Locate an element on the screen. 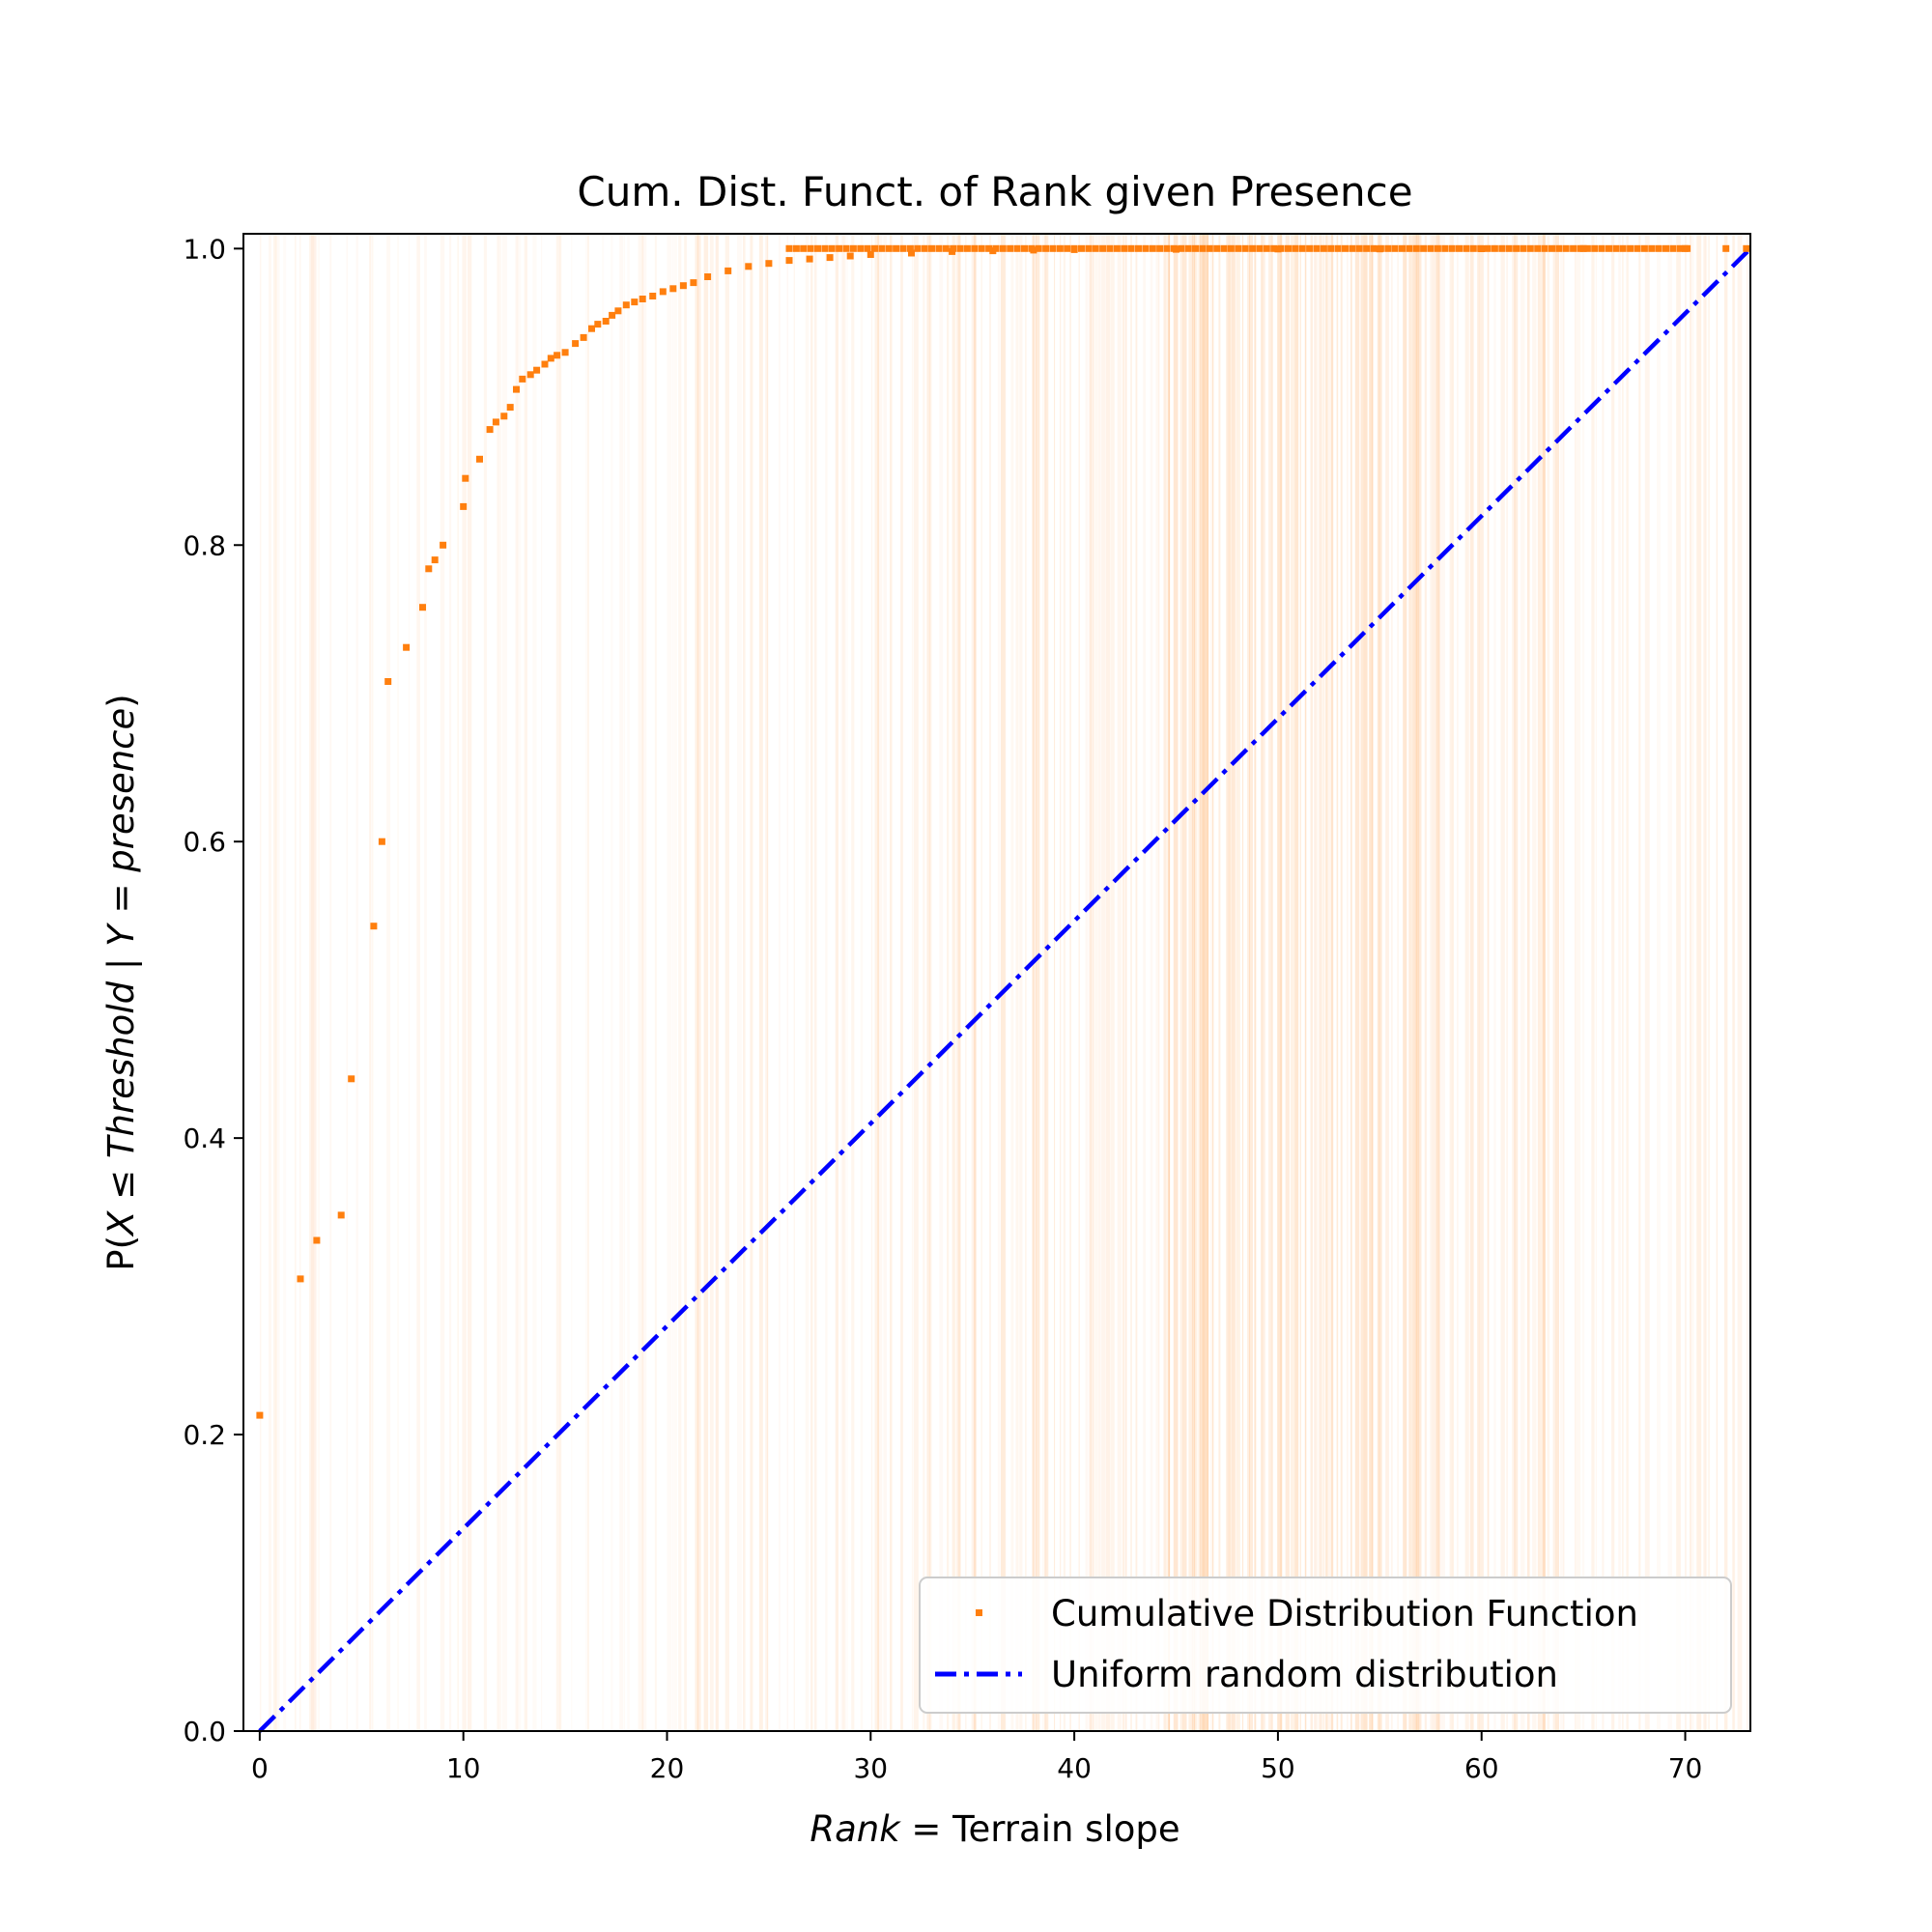  x-tick-label: 60 is located at coordinates (1481, 1768).